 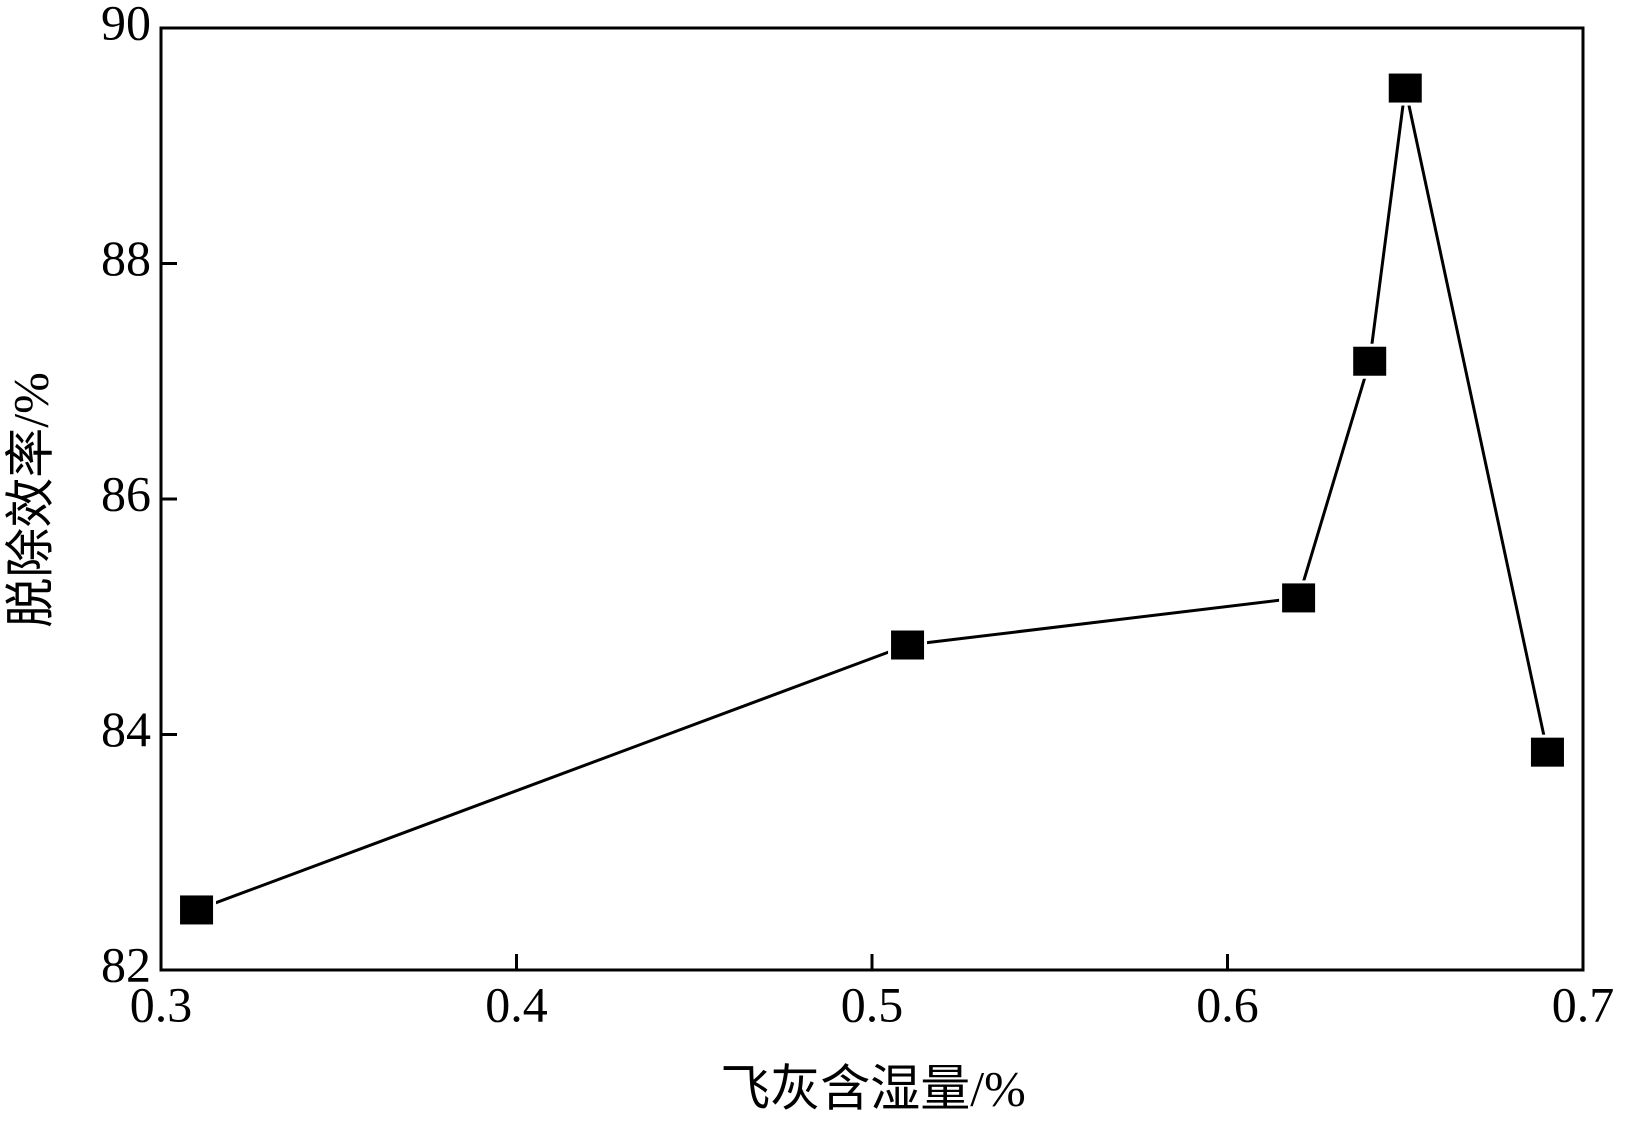 I want to click on y-tick-label: 82, so click(x=126, y=964).